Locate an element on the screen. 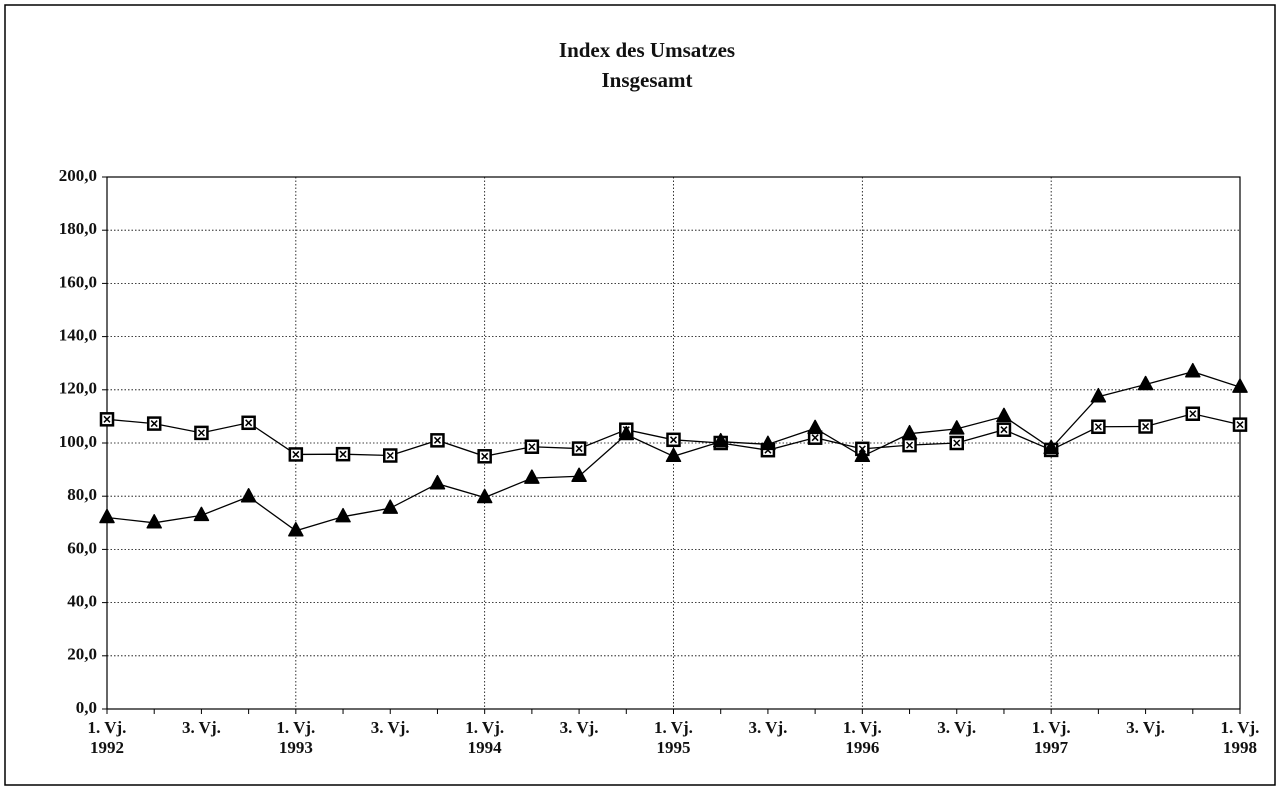 The image size is (1280, 790). y-tick-label: 100,0 is located at coordinates (78, 441).